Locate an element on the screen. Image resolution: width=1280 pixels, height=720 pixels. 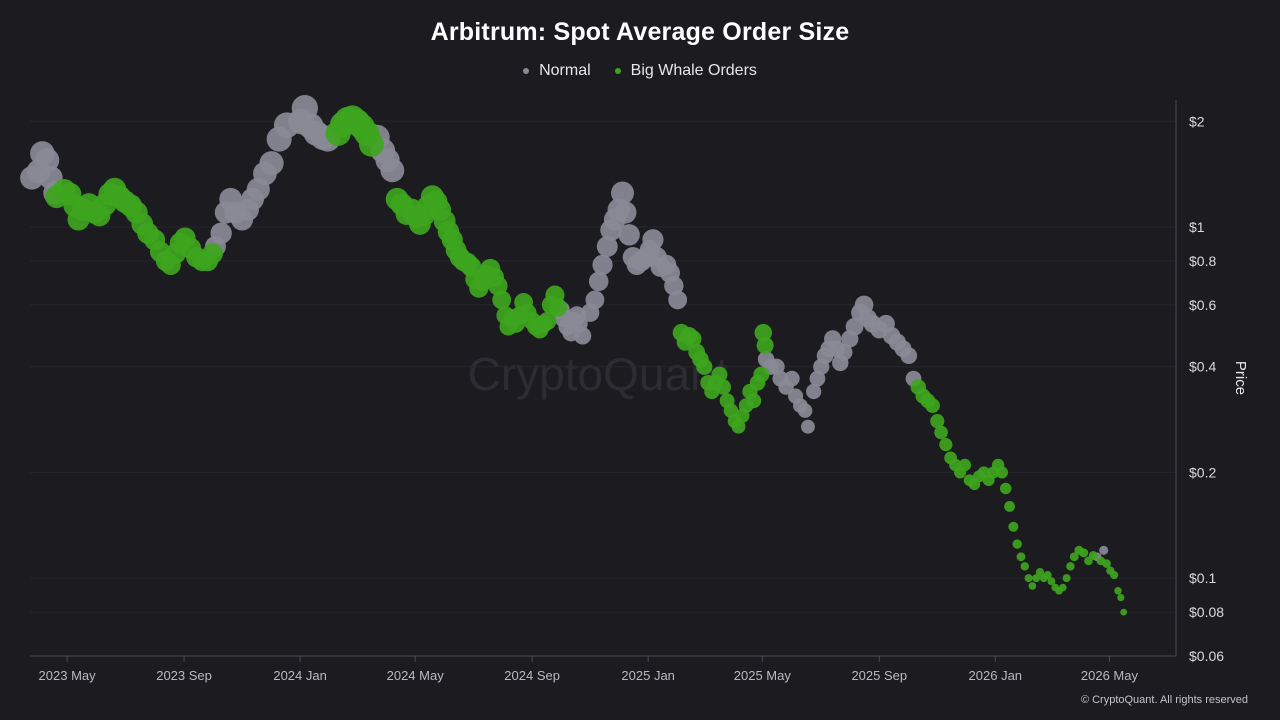
x-tick-label: 2024 May is located at coordinates (416, 675).